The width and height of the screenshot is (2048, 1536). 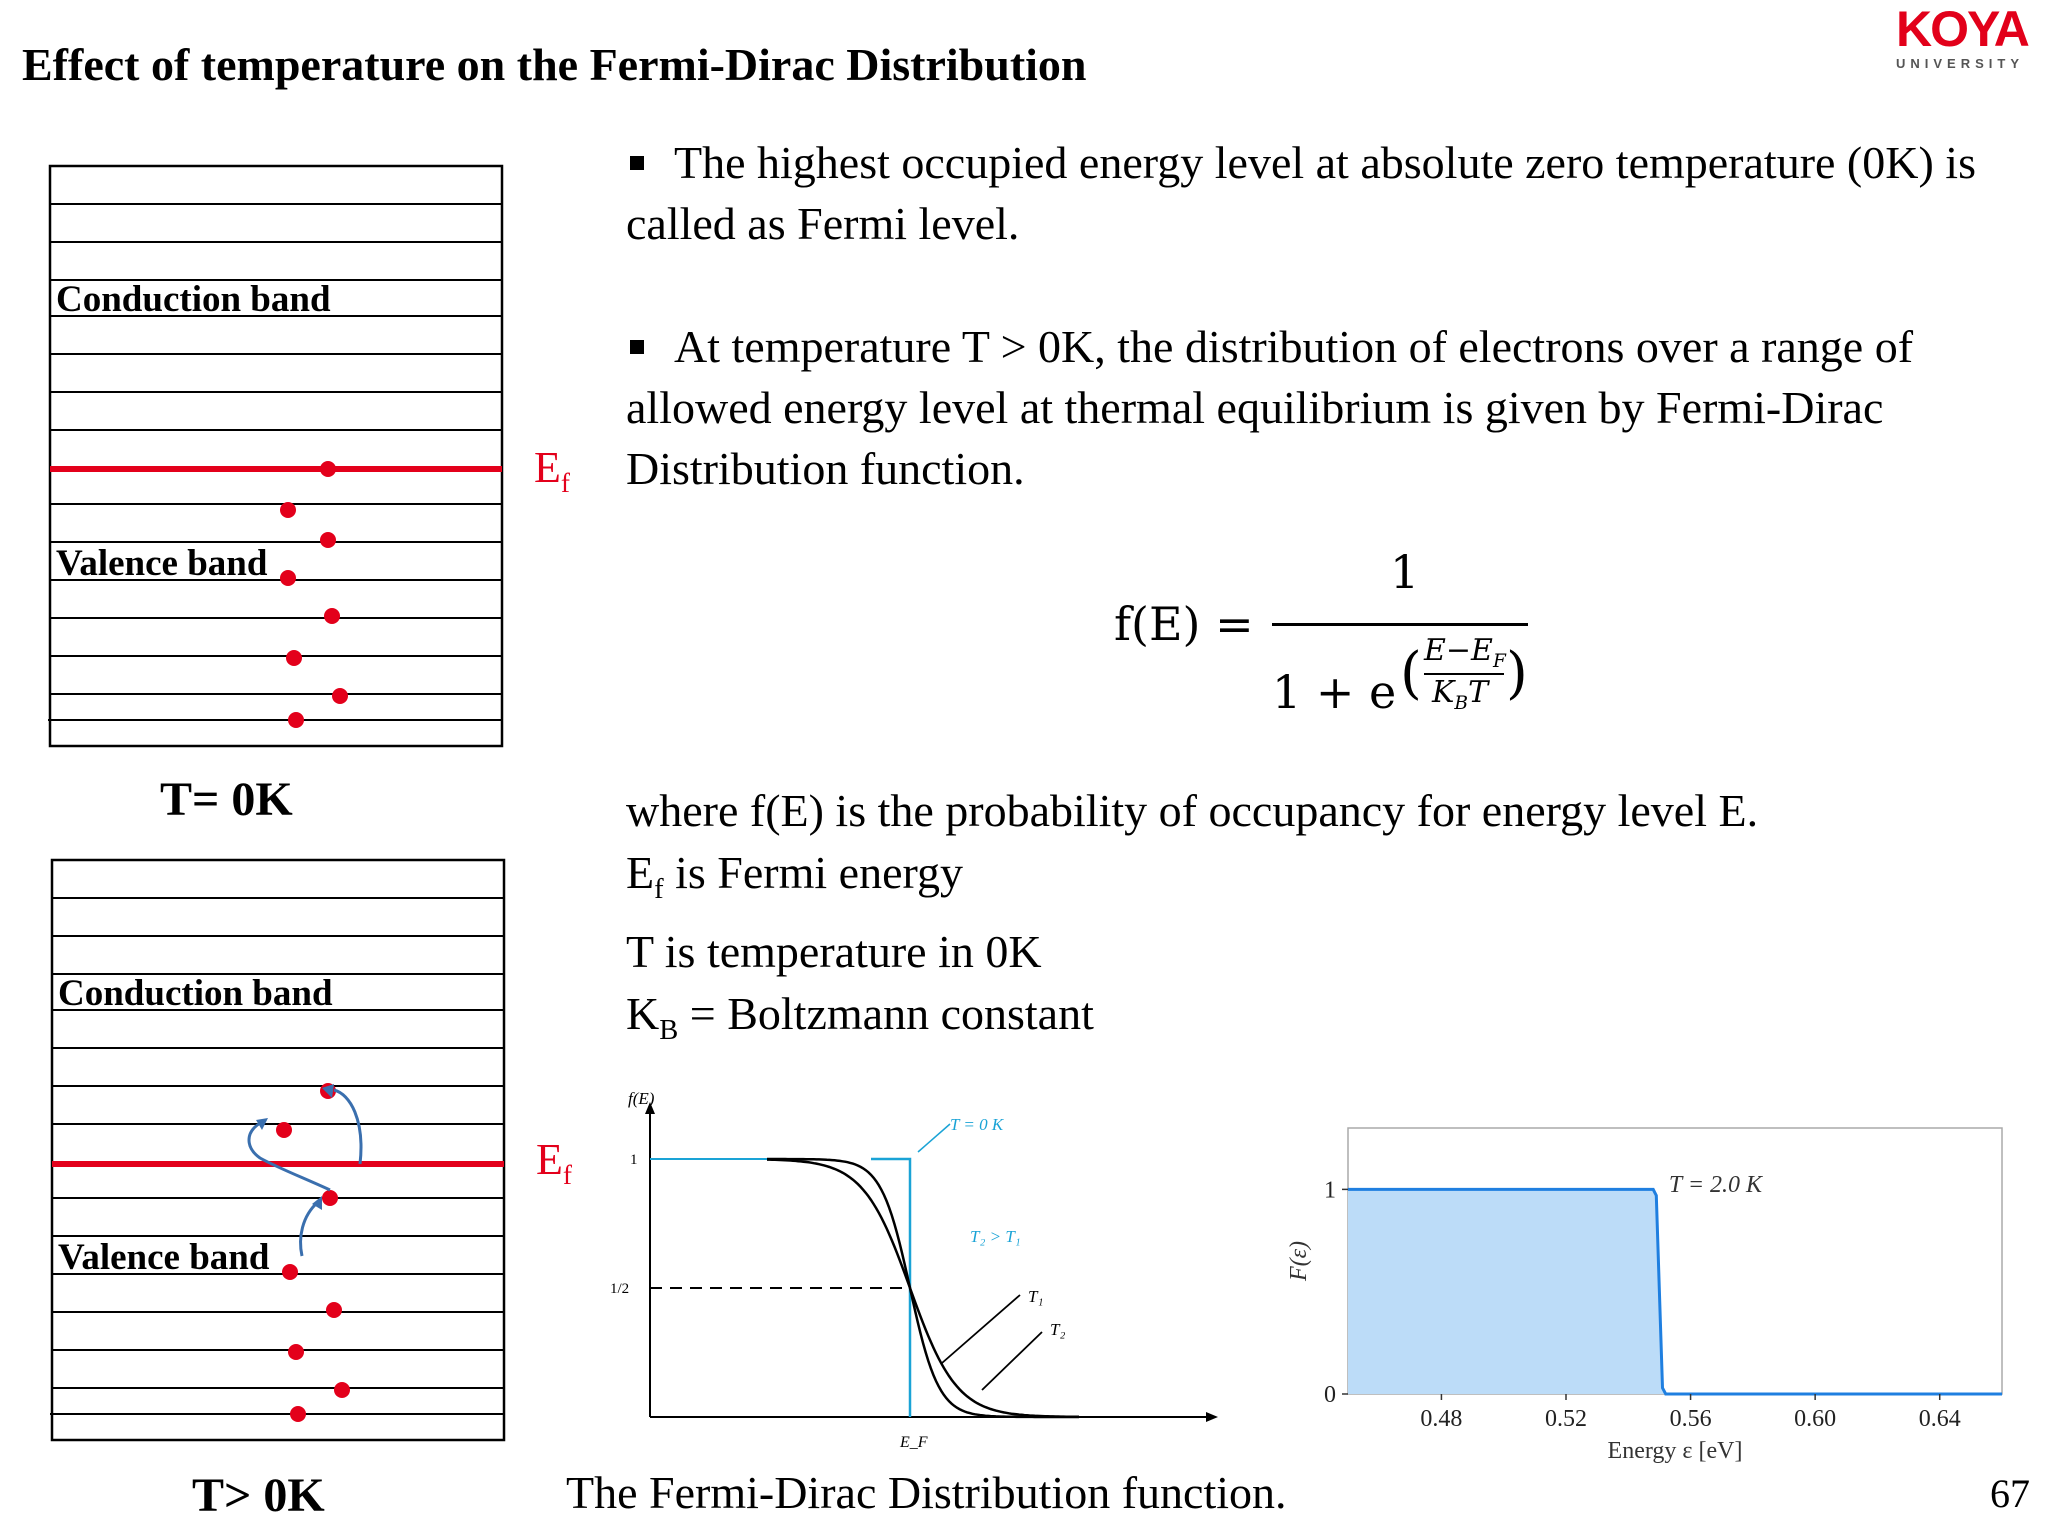 I want to click on series-t2-curve, so click(x=923, y=1288).